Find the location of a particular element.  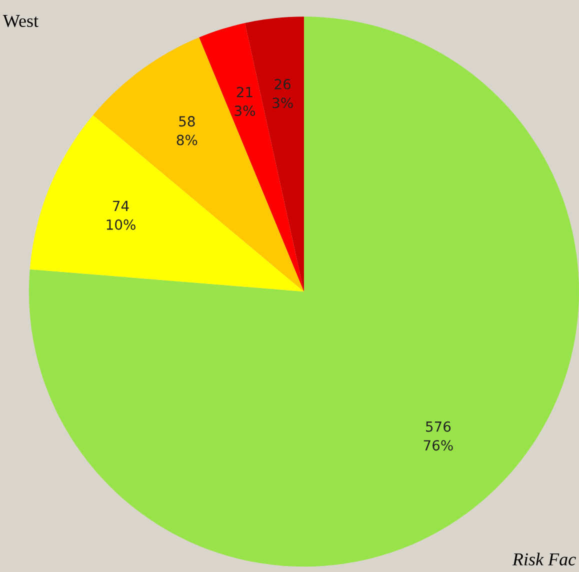

data-label: 576 76% is located at coordinates (438, 436).